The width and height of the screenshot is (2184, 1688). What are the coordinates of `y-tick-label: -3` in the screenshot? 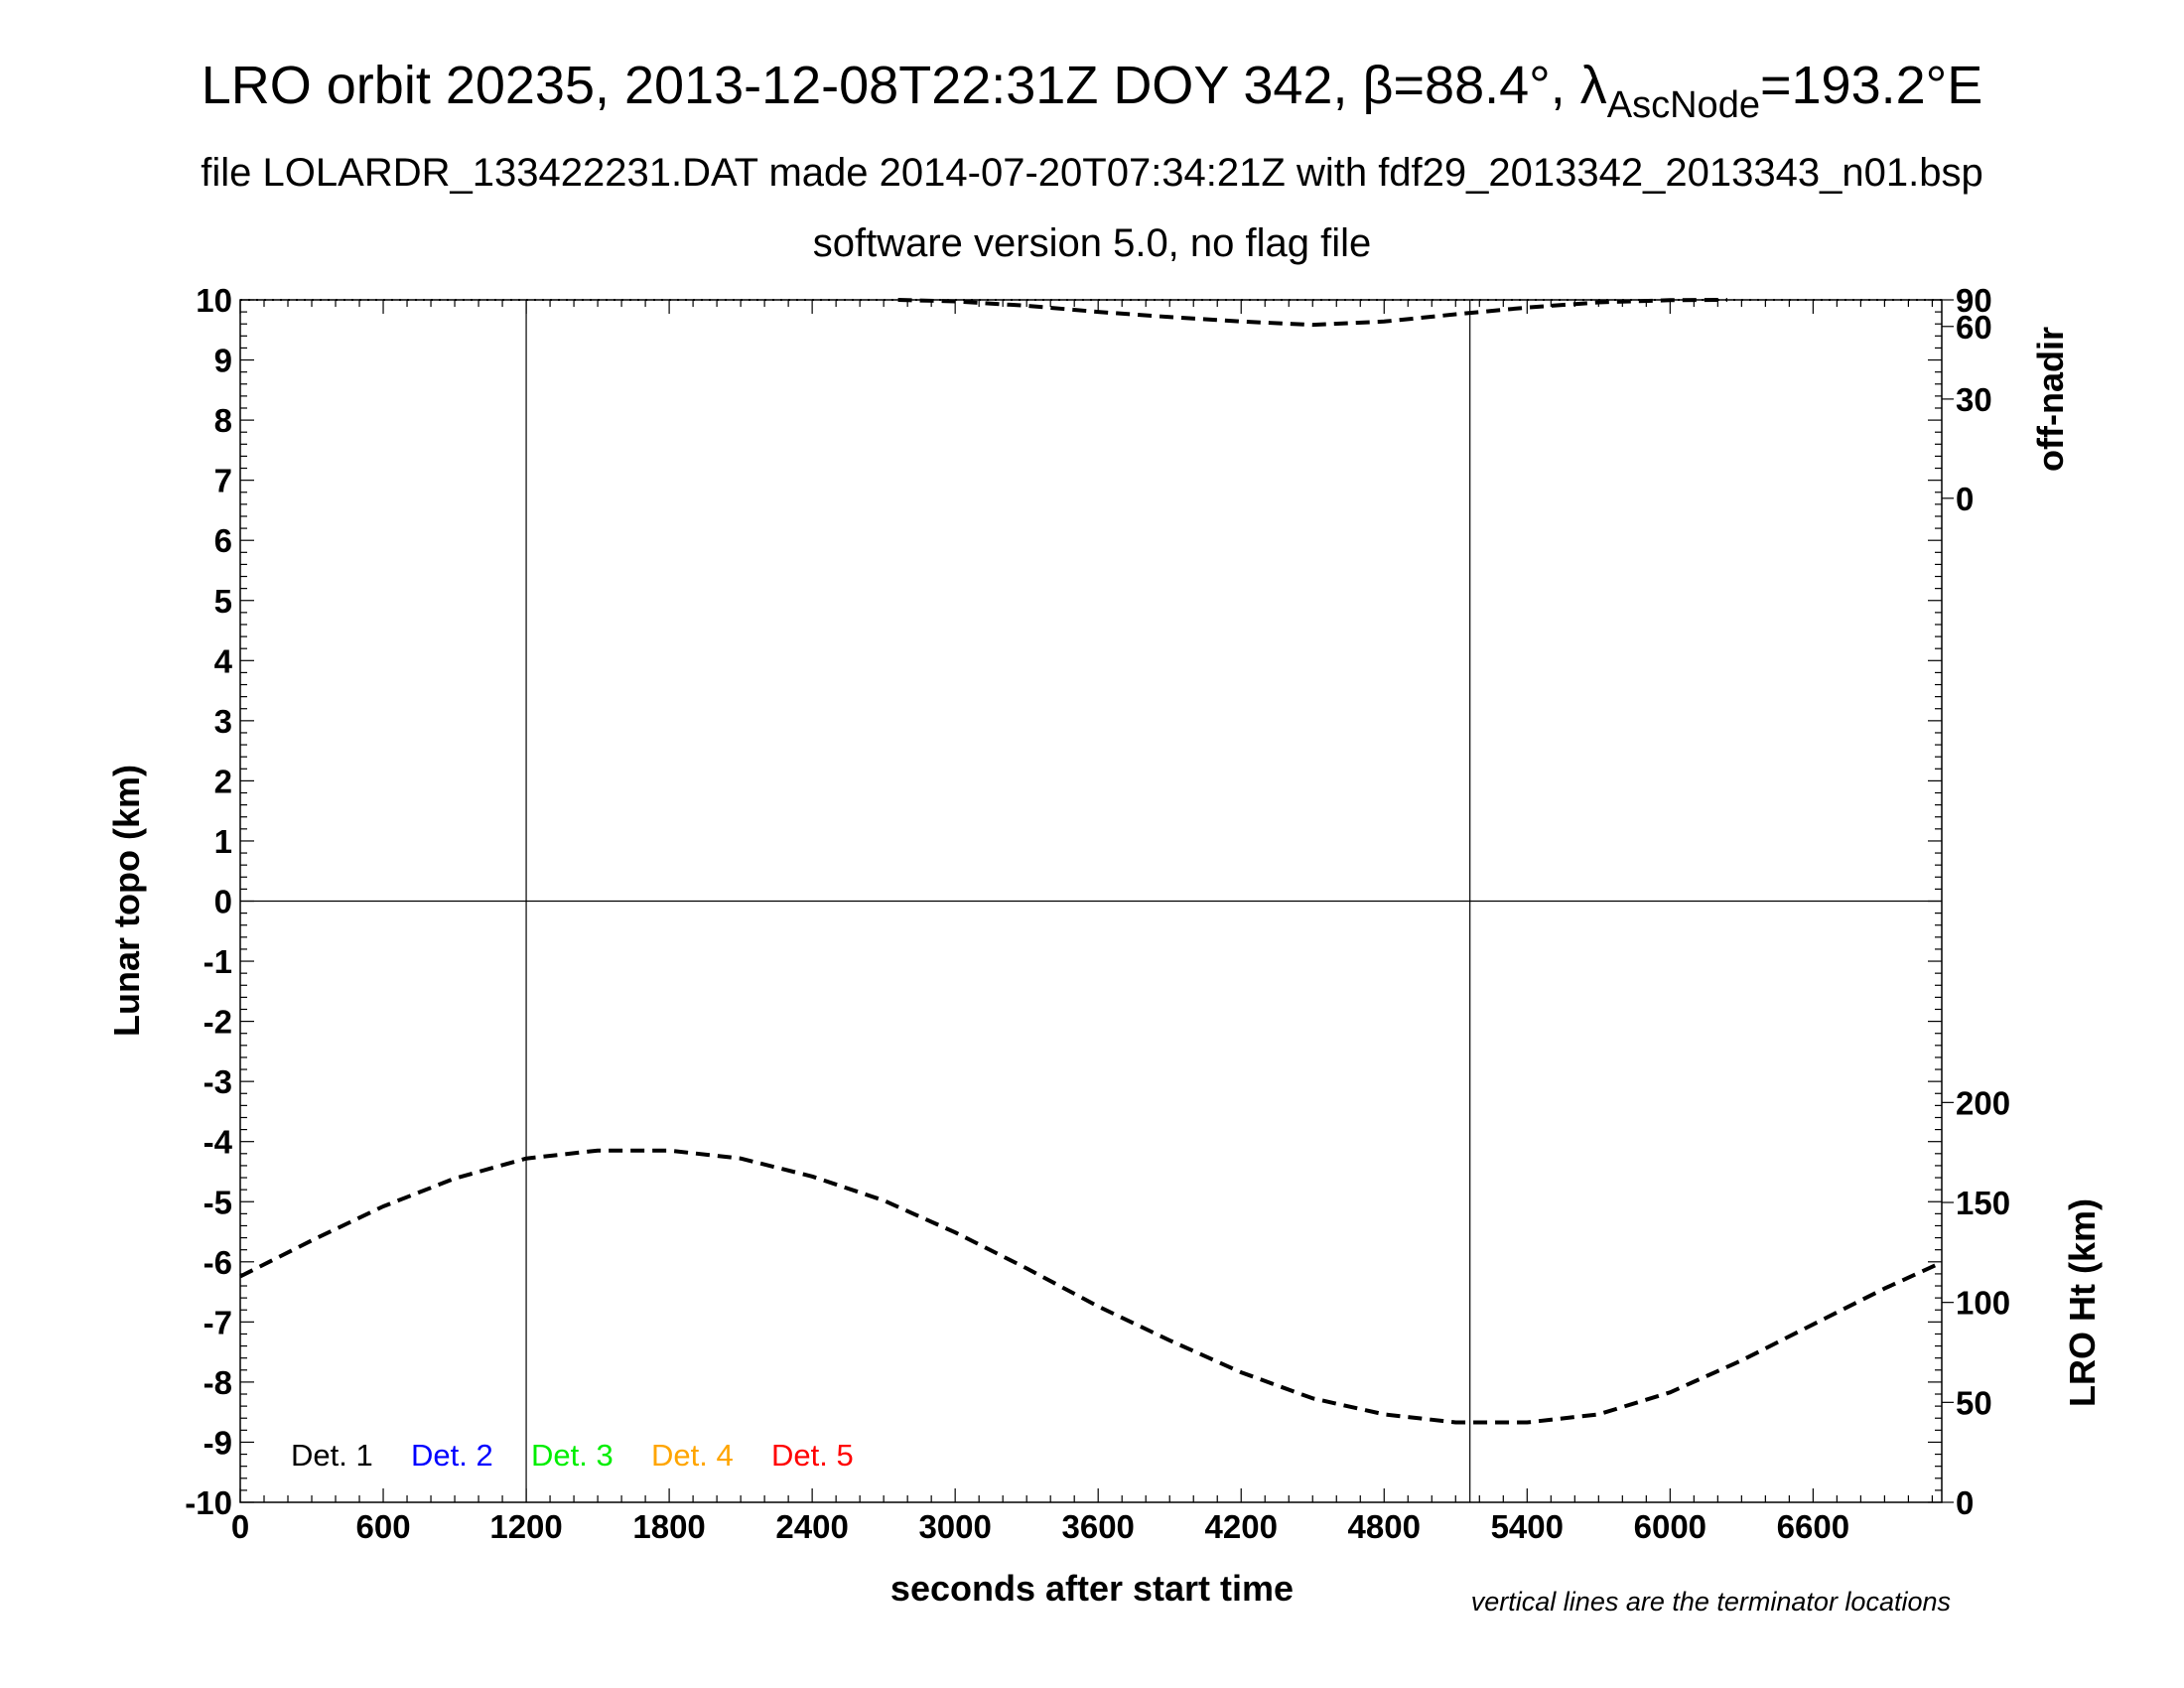 It's located at (218, 1081).